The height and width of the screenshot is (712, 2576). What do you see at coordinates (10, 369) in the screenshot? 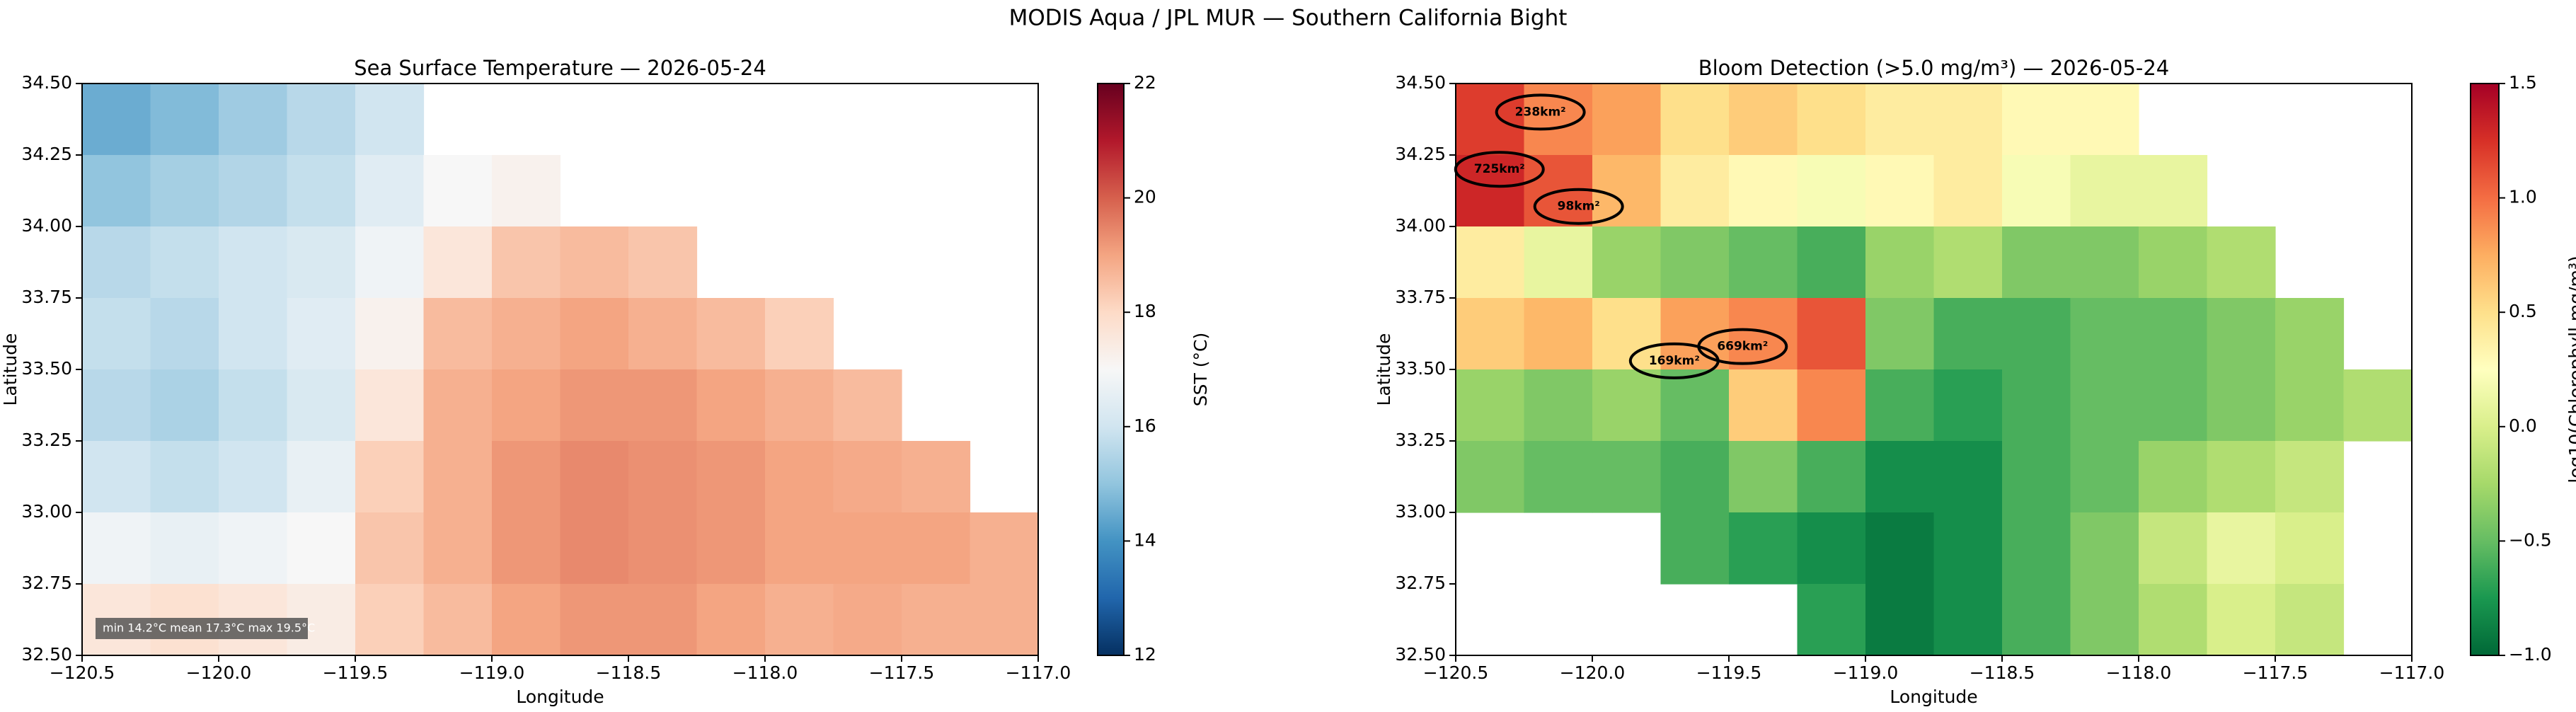
I see `y-axis-label: Latitude` at bounding box center [10, 369].